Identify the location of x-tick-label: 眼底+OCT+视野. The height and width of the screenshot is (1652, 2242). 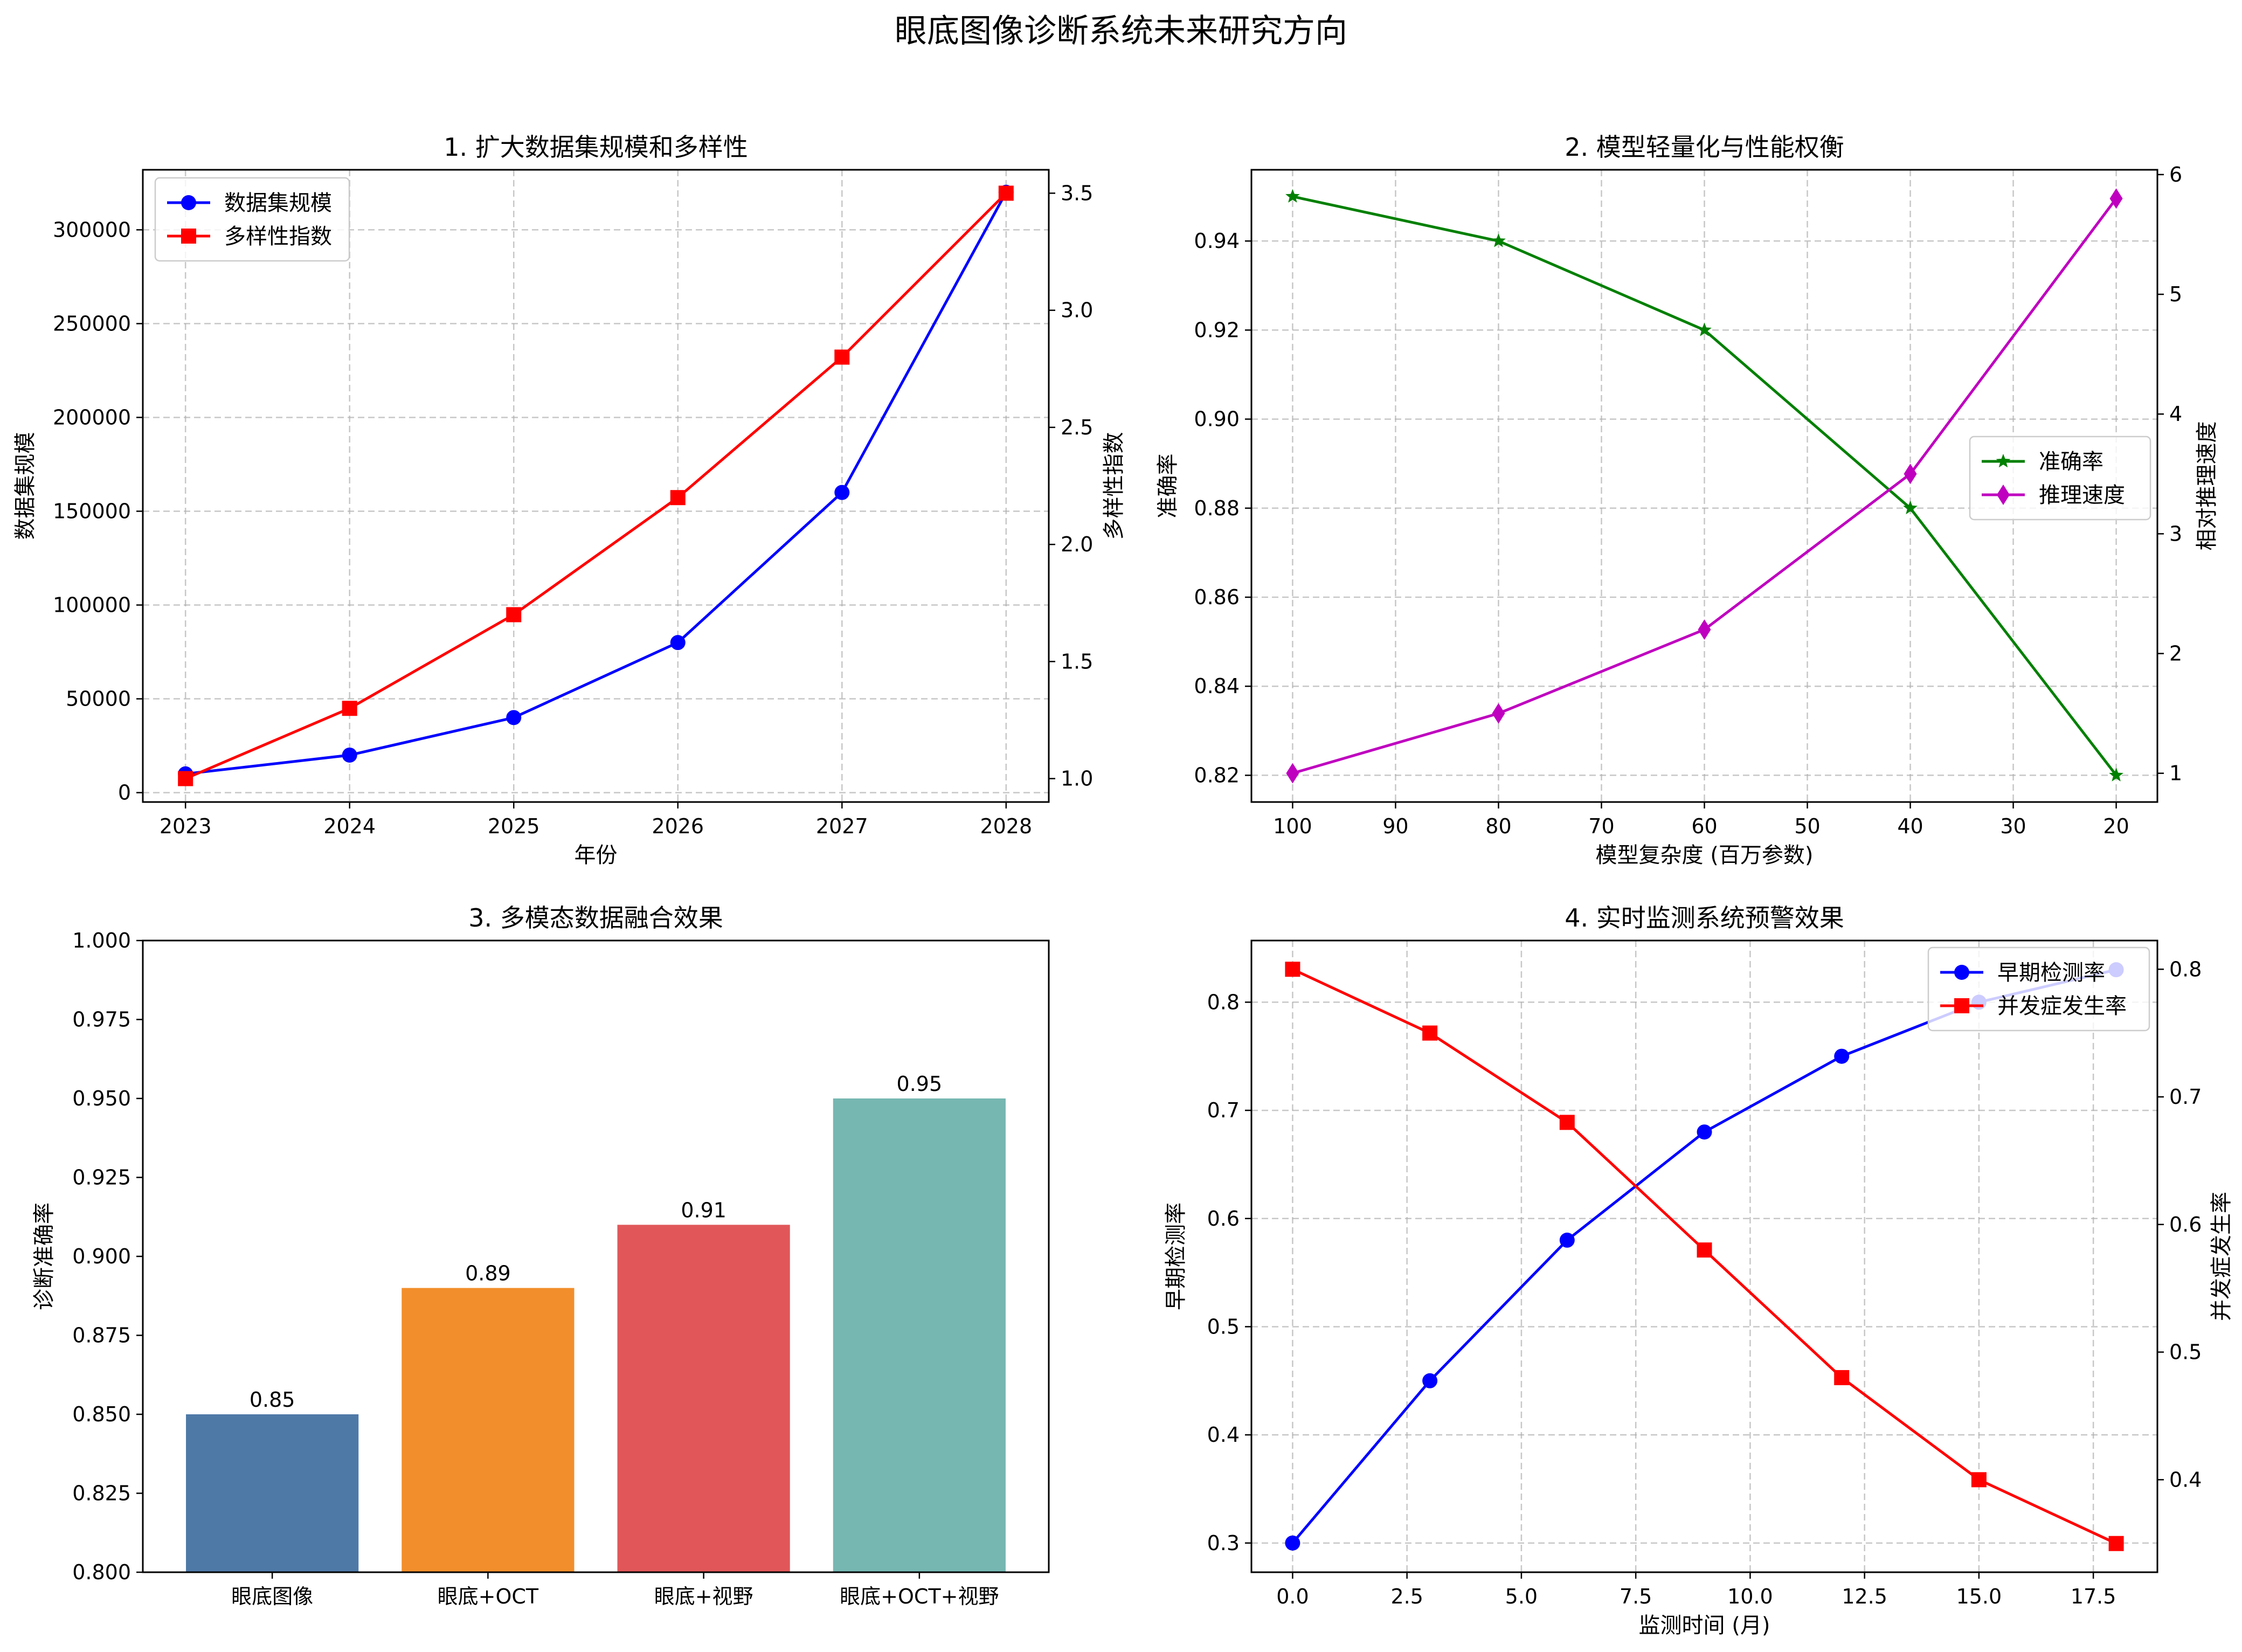
(919, 1596).